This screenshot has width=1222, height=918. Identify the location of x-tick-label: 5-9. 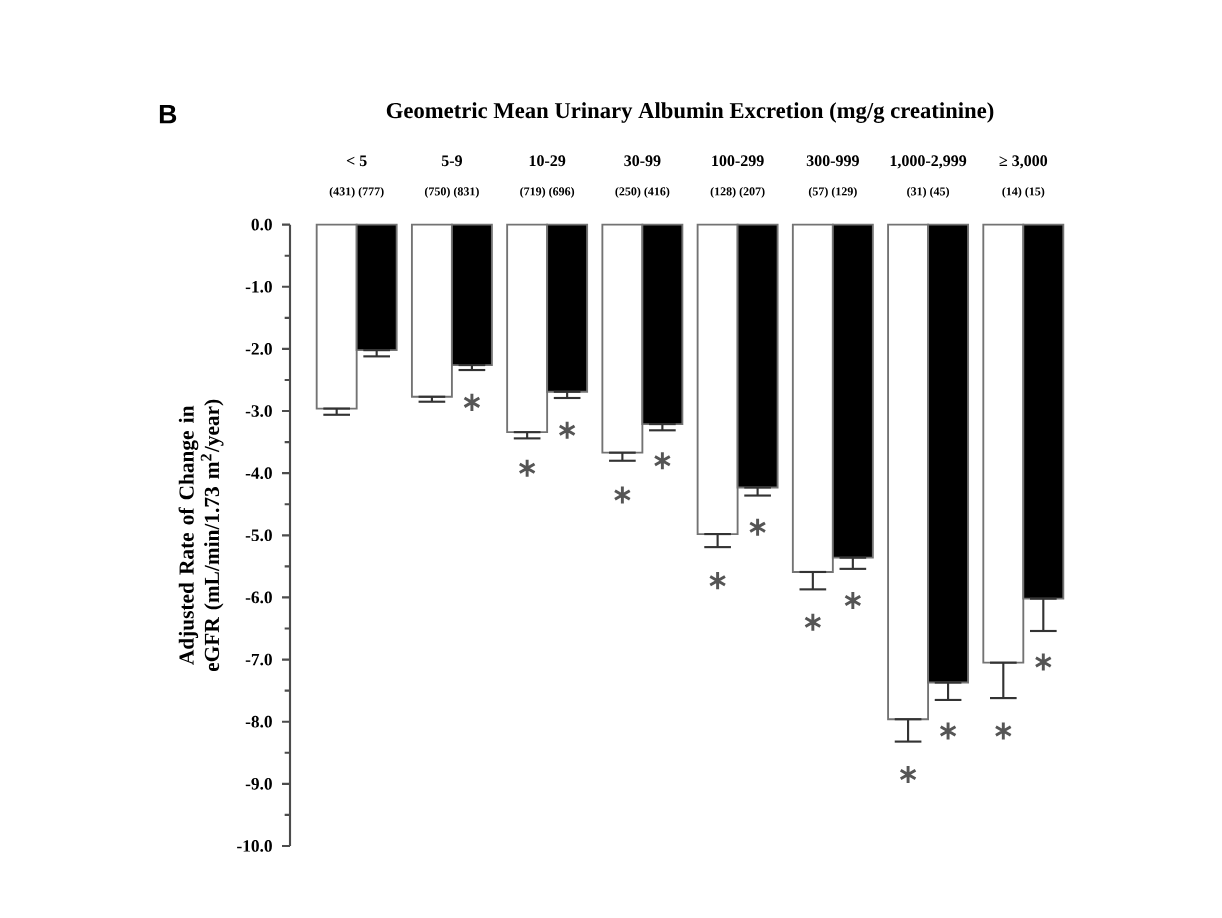
(452, 161).